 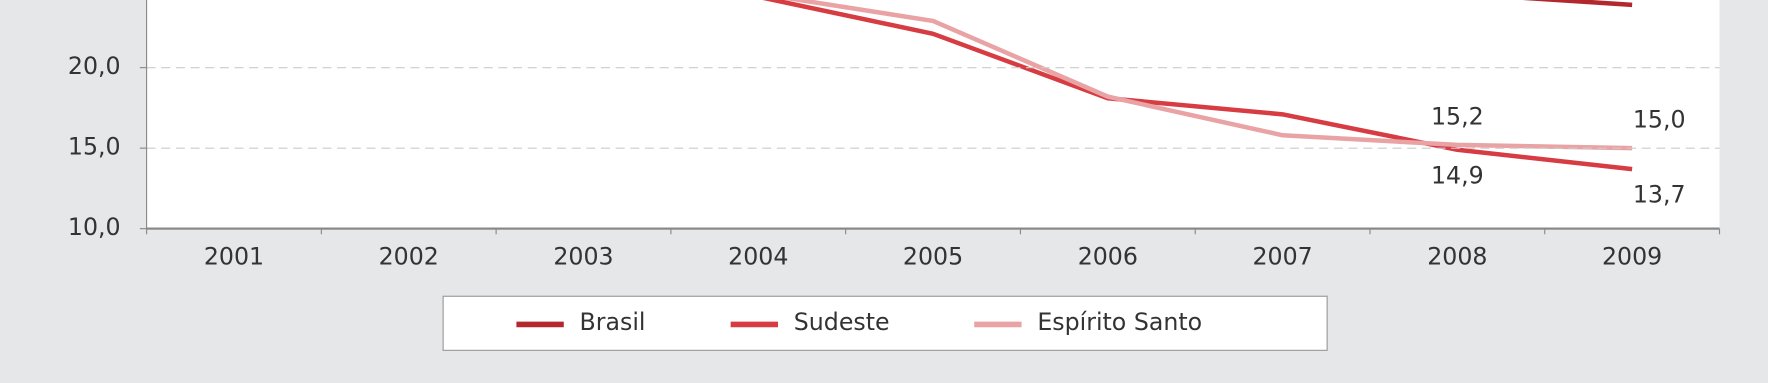 I want to click on y-tick-label: 15,0, so click(x=94, y=147).